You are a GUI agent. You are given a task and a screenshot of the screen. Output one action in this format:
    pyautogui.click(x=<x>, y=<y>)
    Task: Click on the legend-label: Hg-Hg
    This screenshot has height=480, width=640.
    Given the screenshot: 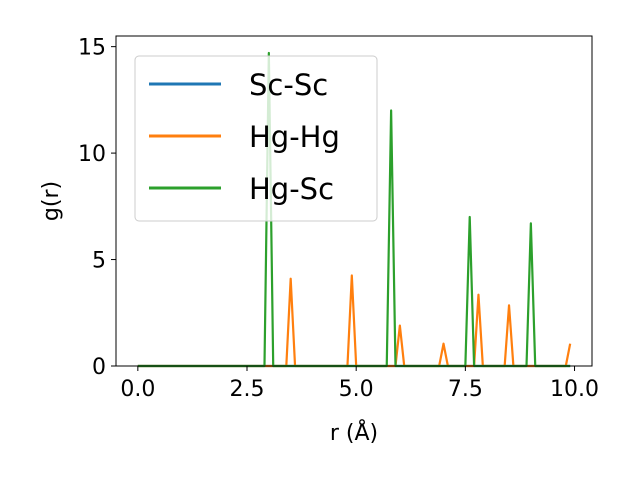 What is the action you would take?
    pyautogui.click(x=294, y=137)
    